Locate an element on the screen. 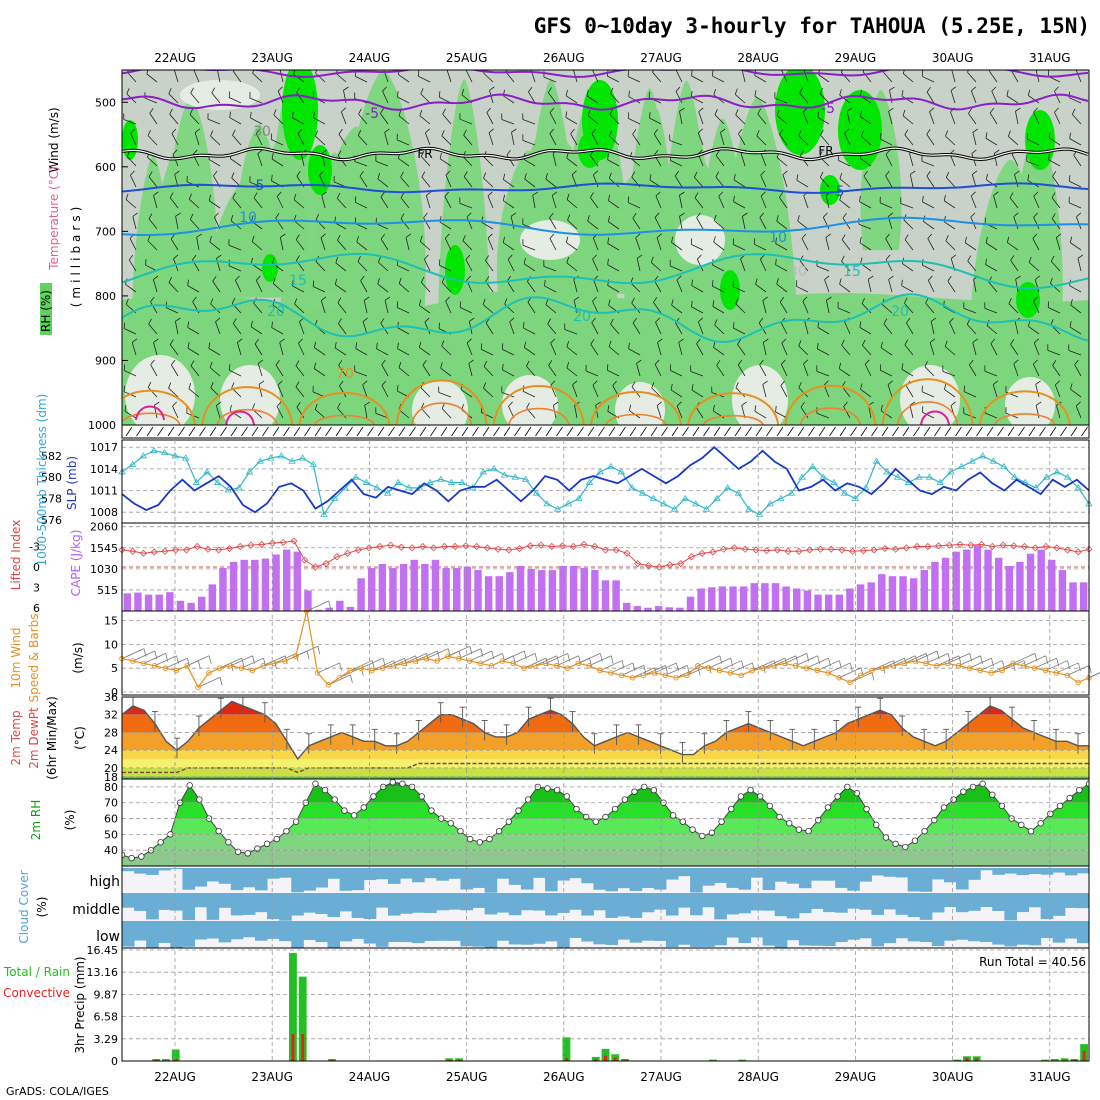 This screenshot has height=1100, width=1100. wind10-barb-flag is located at coordinates (927, 657).